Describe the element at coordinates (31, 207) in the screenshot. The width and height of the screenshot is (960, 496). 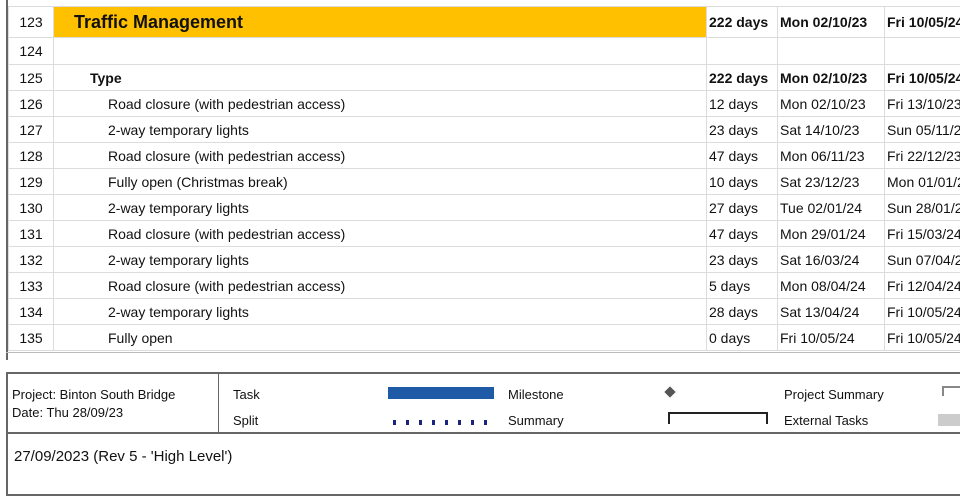
I see `cell-id: 130` at that location.